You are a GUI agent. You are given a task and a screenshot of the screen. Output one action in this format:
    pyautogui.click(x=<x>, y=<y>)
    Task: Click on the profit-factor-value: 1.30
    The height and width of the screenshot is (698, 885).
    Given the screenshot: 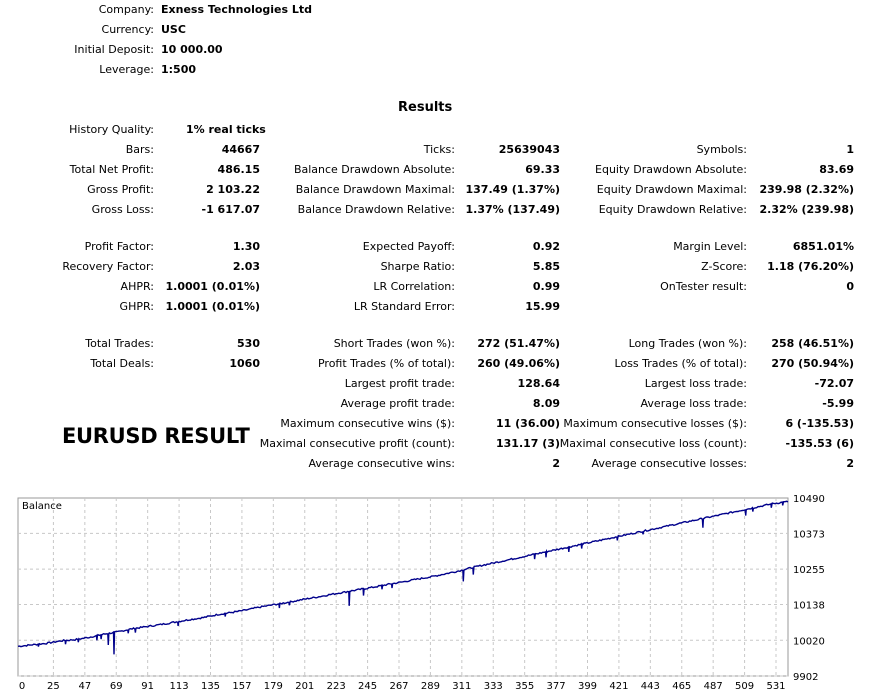 What is the action you would take?
    pyautogui.click(x=246, y=246)
    